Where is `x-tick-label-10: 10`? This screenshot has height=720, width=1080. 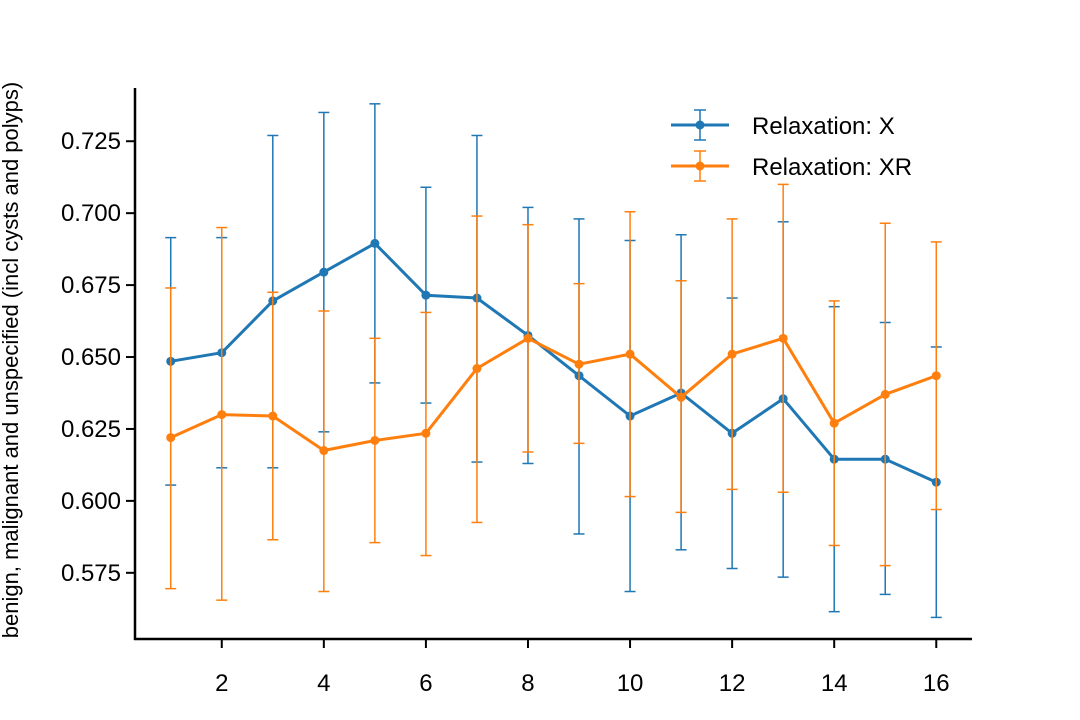
x-tick-label-10: 10 is located at coordinates (630, 683).